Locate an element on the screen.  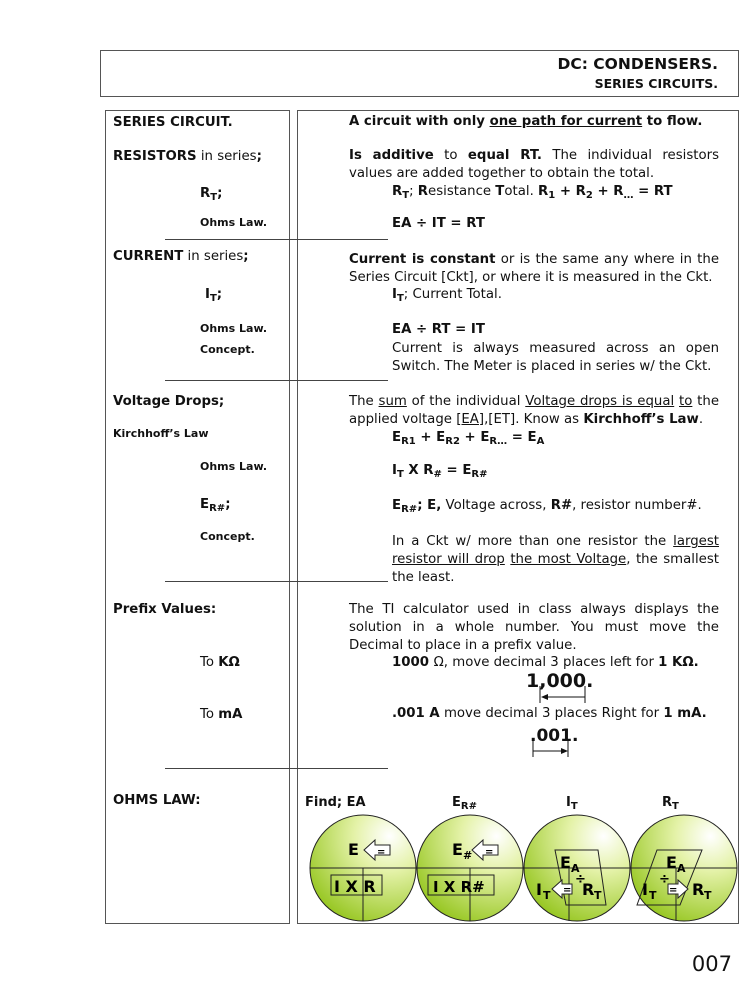
page-number: 007 is located at coordinates (711, 964).